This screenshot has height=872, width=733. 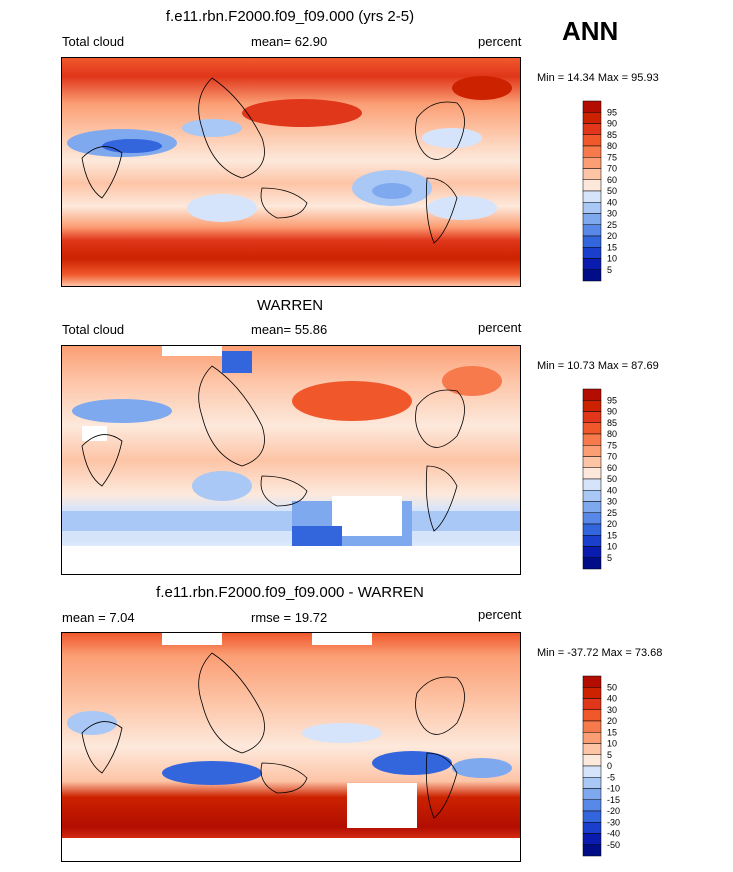 What do you see at coordinates (613, 845) in the screenshot?
I see `colorbar-level-label: -50` at bounding box center [613, 845].